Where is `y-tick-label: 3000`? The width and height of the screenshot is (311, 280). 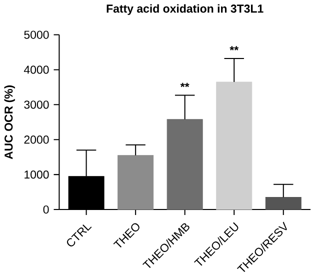 y-tick-label: 3000 is located at coordinates (36, 104).